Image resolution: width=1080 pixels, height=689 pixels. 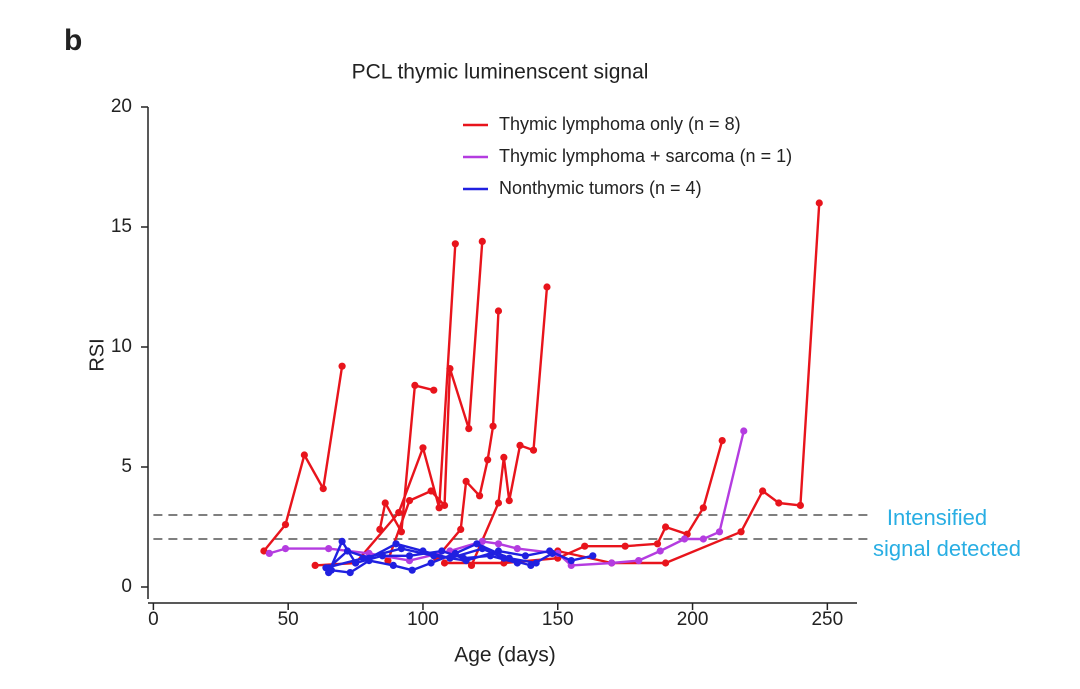 What do you see at coordinates (827, 619) in the screenshot?
I see `x-tick-label: 250` at bounding box center [827, 619].